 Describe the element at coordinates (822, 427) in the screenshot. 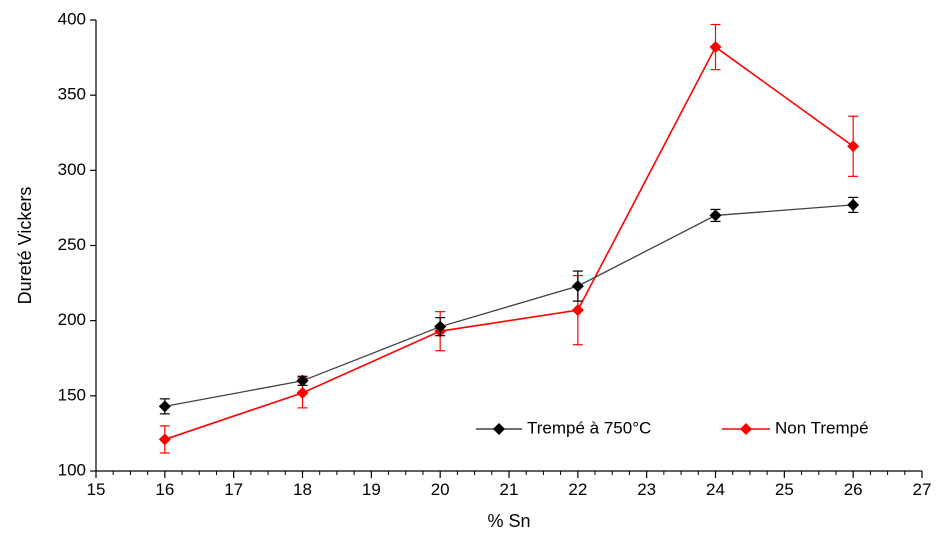

I see `legend-label: Non Trempé` at that location.